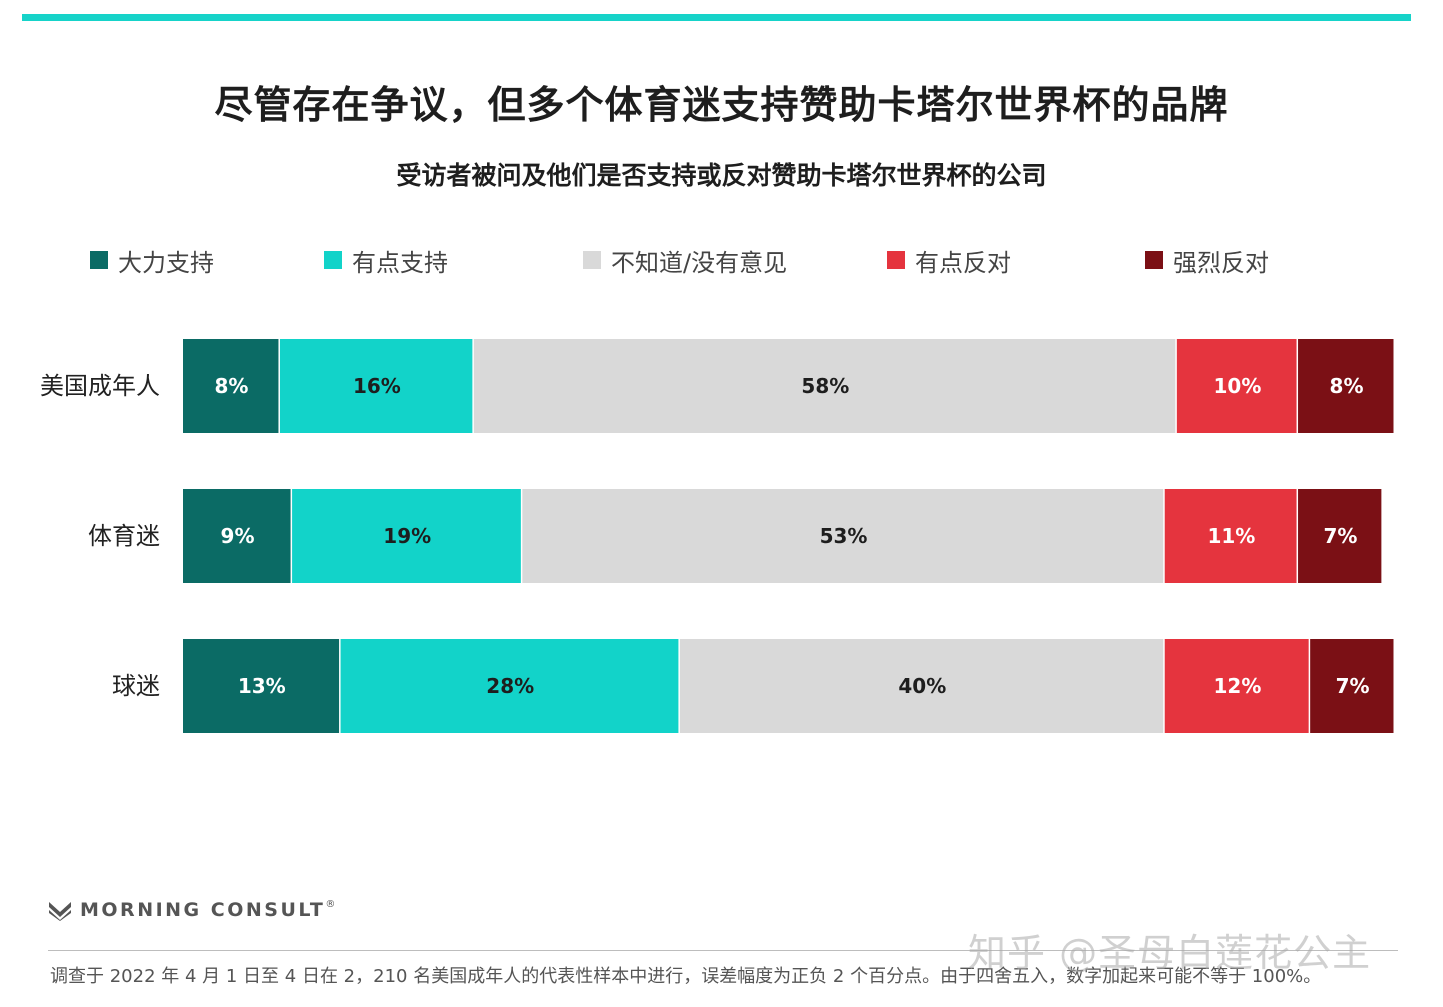  What do you see at coordinates (699, 262) in the screenshot?
I see `legend-label: 不知道/没有意见` at bounding box center [699, 262].